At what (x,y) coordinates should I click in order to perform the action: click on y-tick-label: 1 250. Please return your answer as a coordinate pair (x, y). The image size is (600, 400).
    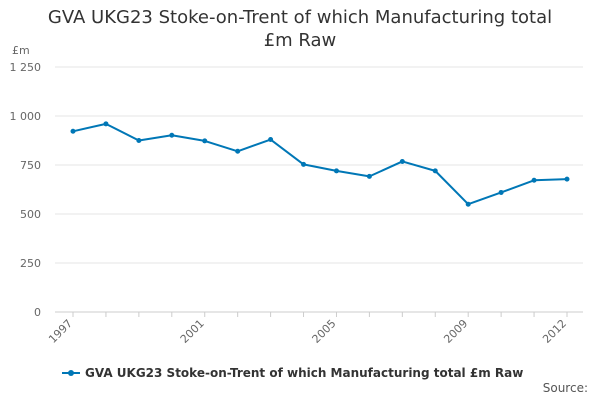
    Looking at the image, I should click on (26, 67).